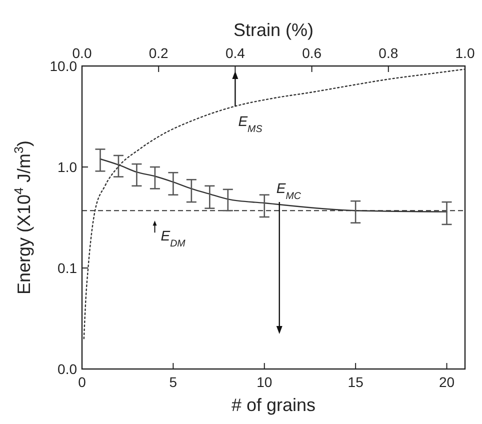 This screenshot has height=424, width=482. What do you see at coordinates (273, 30) in the screenshot?
I see `x2-axis-title: Strain (%)` at bounding box center [273, 30].